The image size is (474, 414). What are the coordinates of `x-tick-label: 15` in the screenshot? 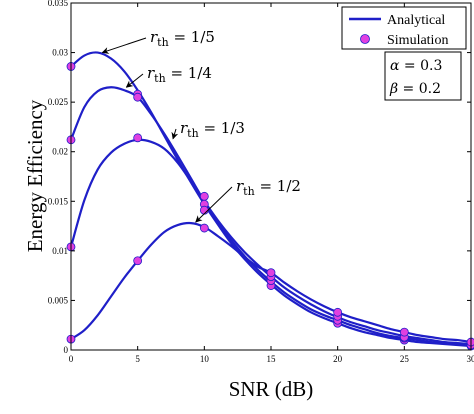 It's located at (272, 359).